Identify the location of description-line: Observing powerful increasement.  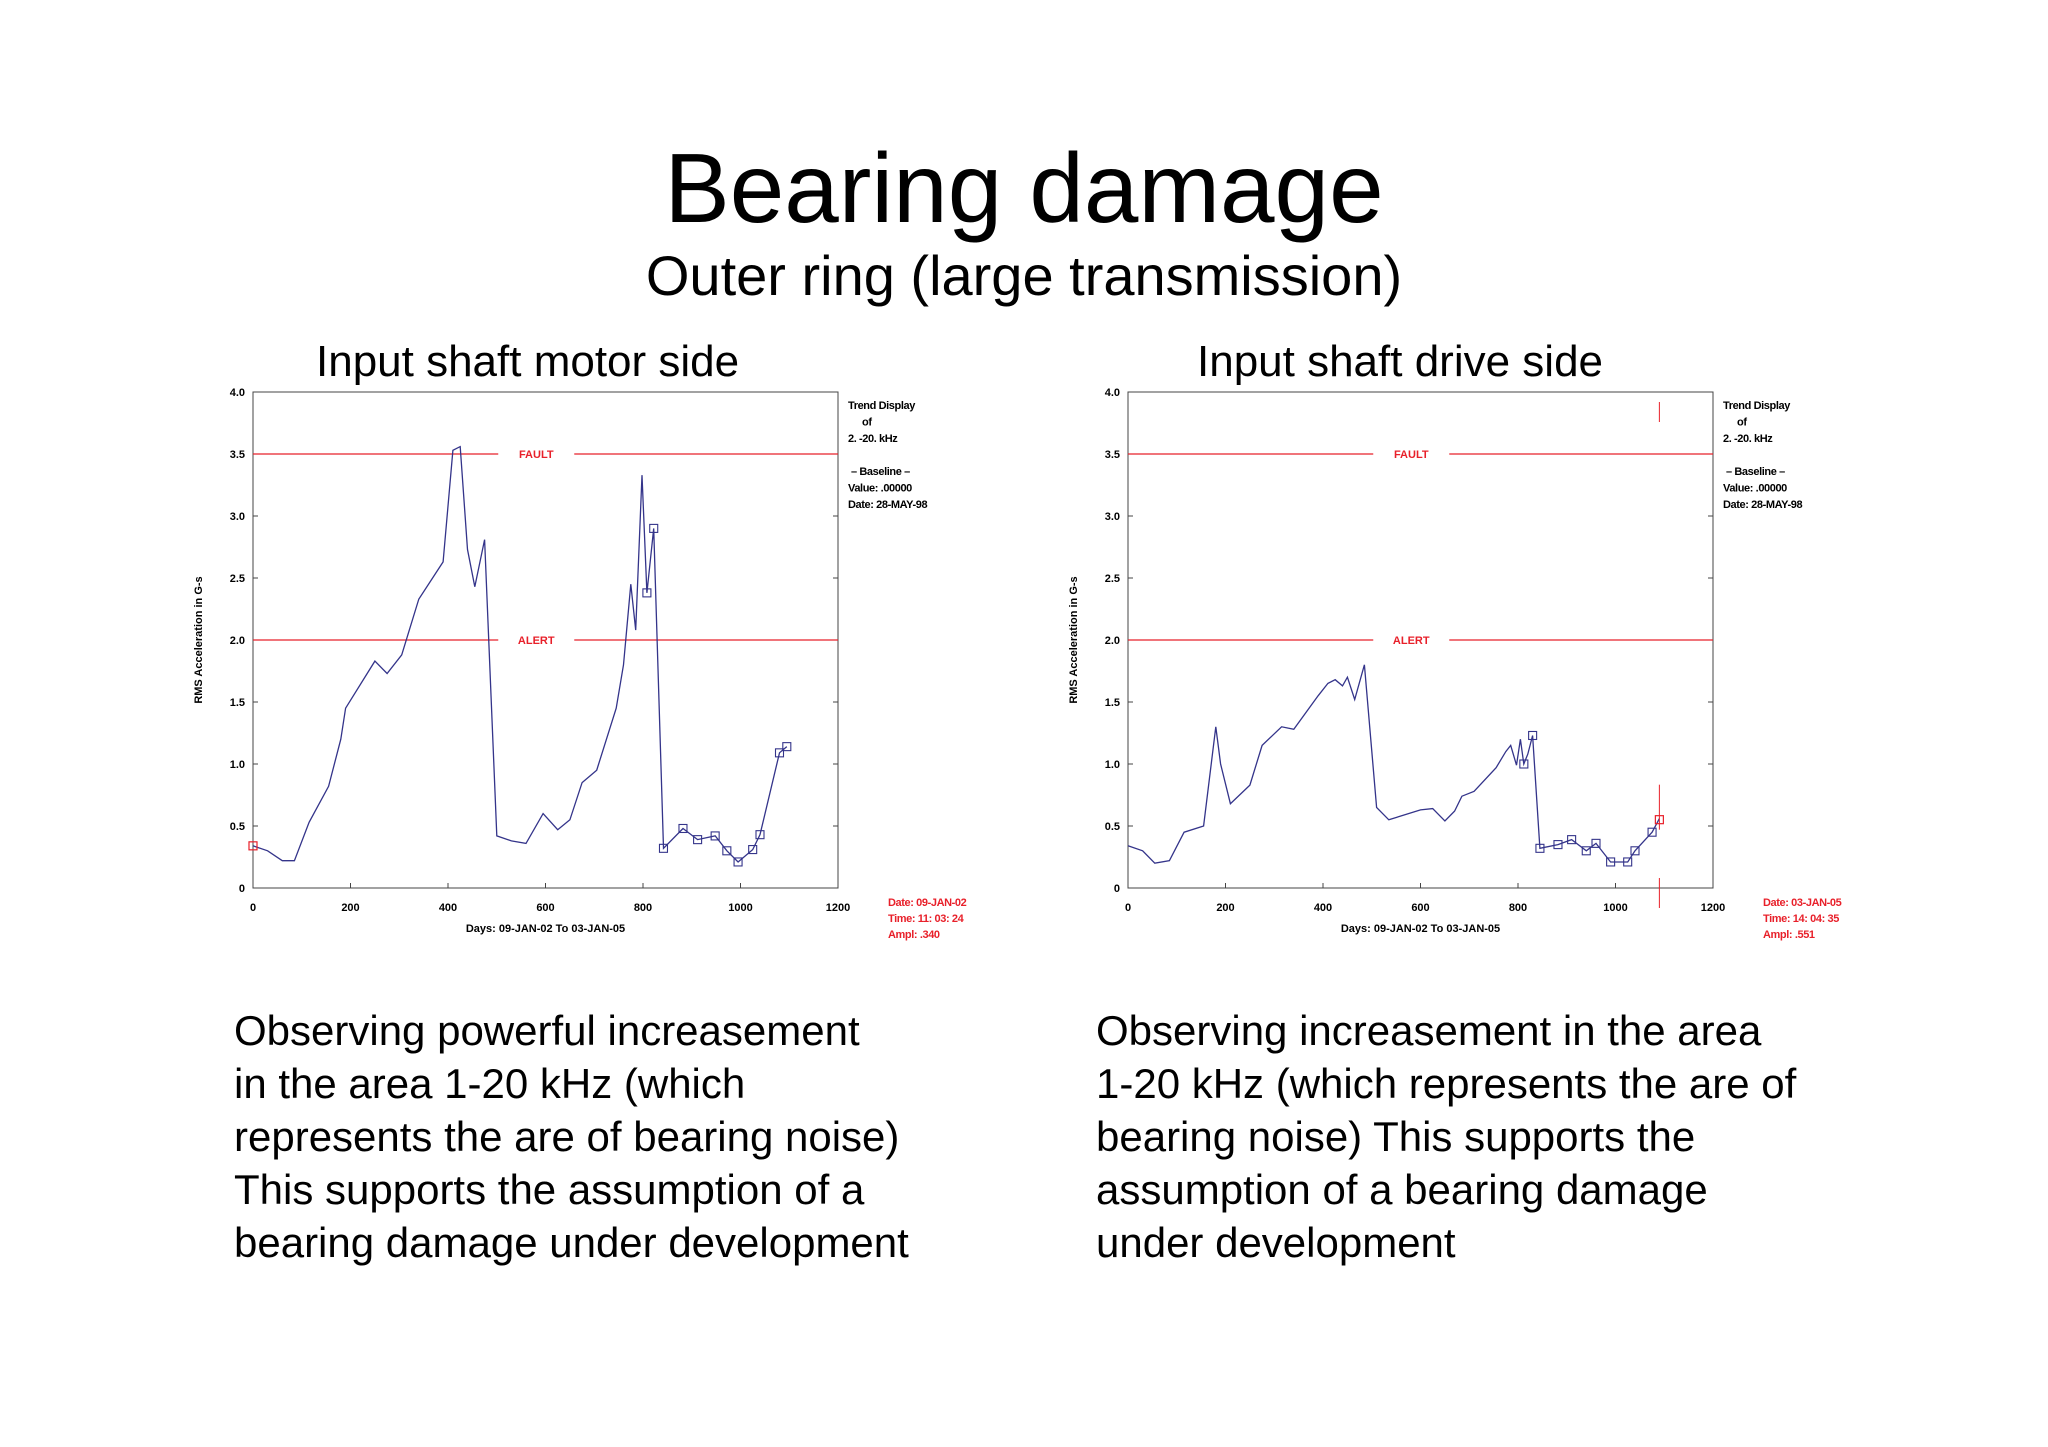
(547, 1030).